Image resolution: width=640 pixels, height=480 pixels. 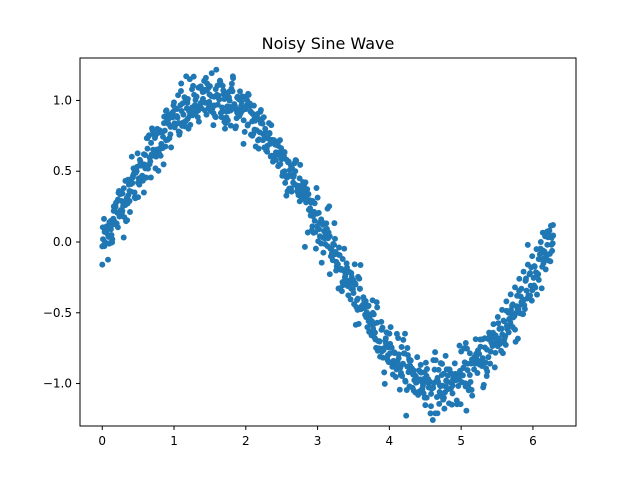 What do you see at coordinates (57, 384) in the screenshot?
I see `y-tick-label: −1.0` at bounding box center [57, 384].